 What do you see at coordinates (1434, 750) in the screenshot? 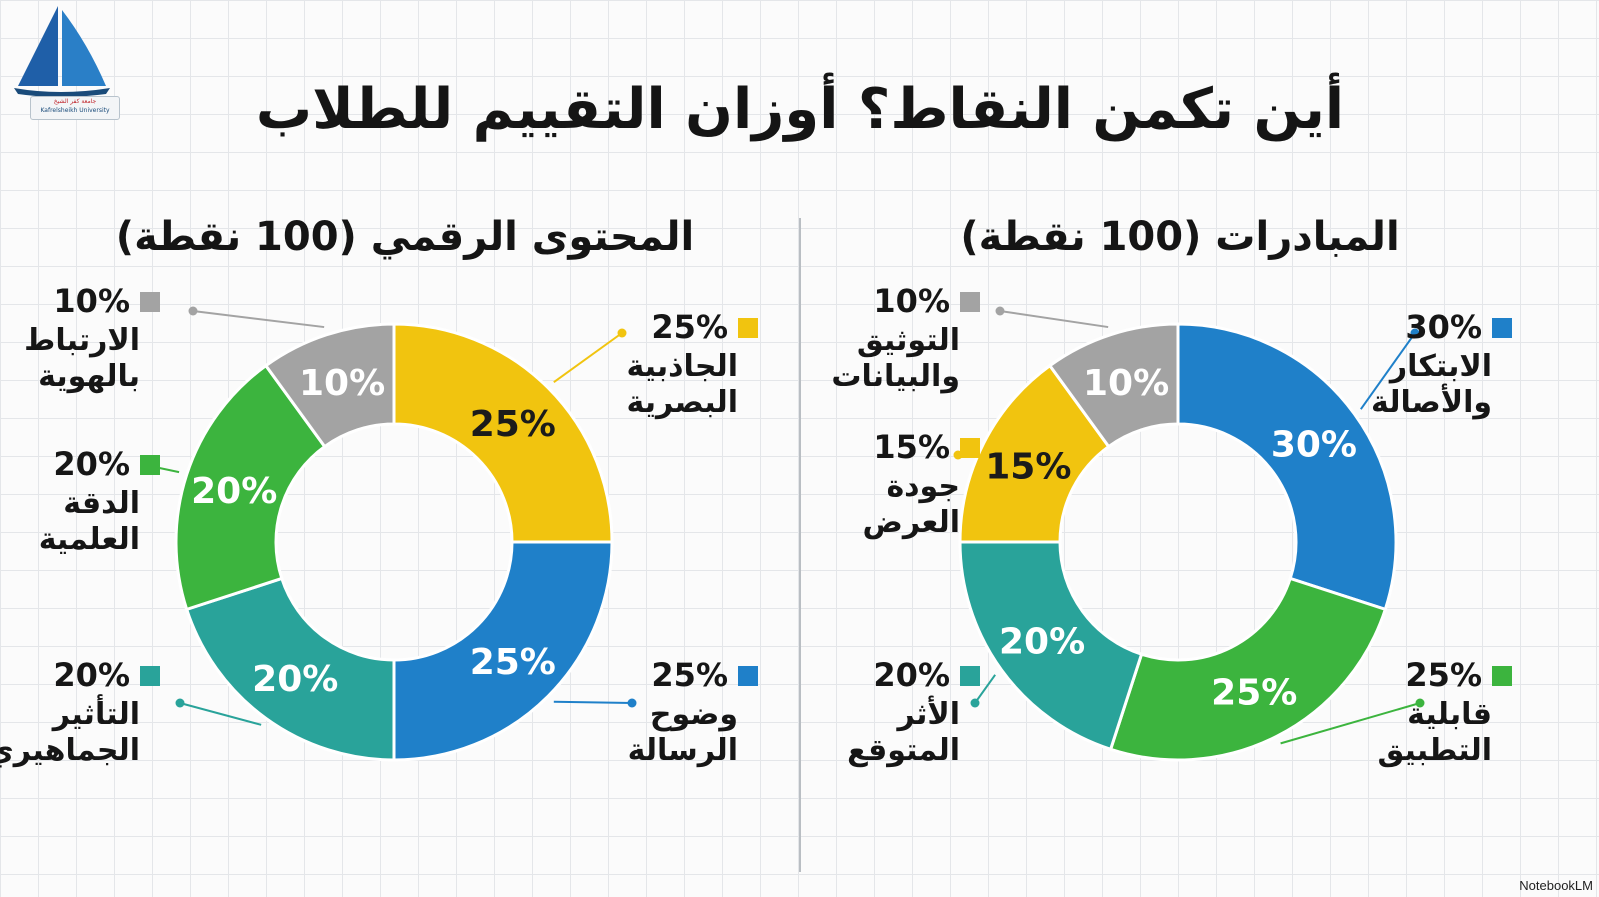
I see `legend-label: التطبيق` at bounding box center [1434, 750].